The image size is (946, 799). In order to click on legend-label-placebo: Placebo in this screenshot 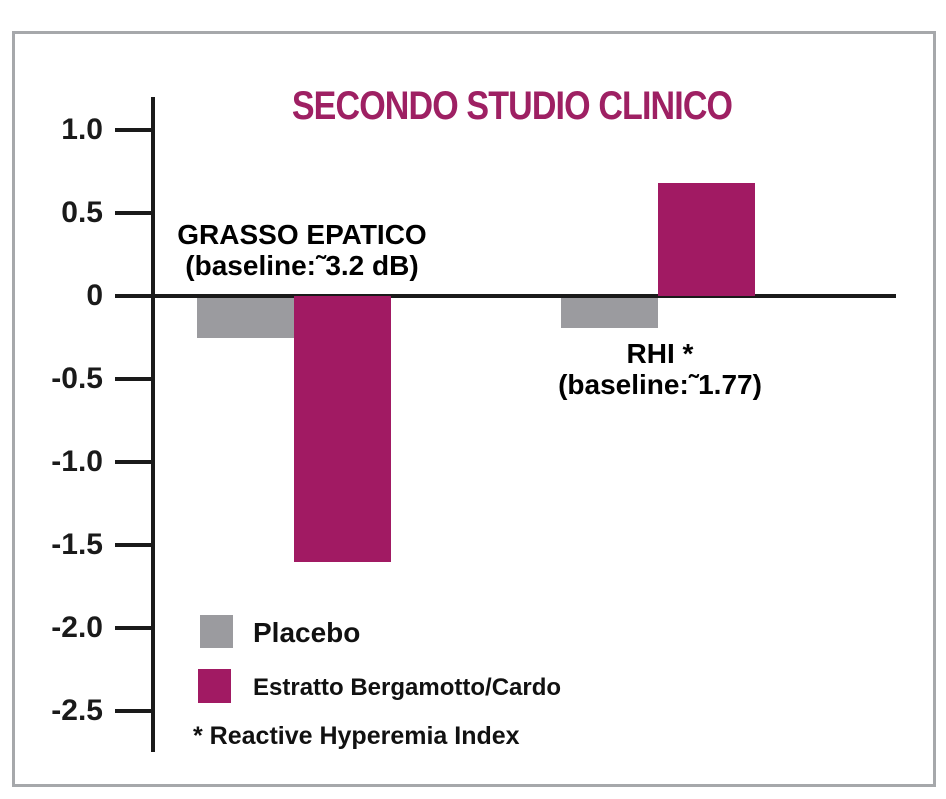, I will do `click(307, 632)`.